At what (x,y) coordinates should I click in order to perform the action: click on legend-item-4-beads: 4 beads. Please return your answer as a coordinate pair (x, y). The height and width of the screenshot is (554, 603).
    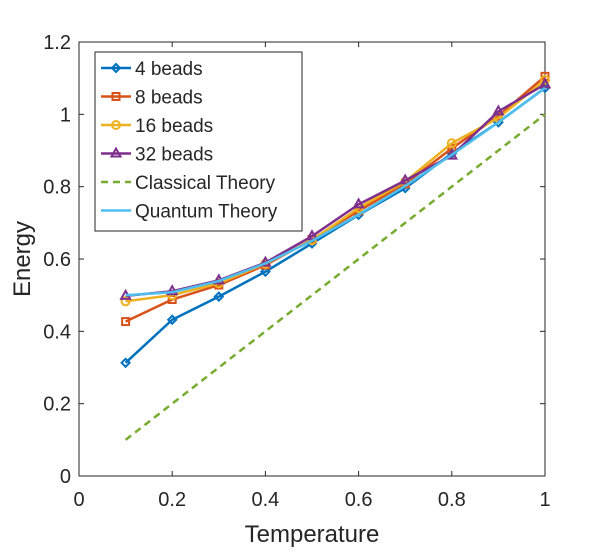
    Looking at the image, I should click on (152, 69).